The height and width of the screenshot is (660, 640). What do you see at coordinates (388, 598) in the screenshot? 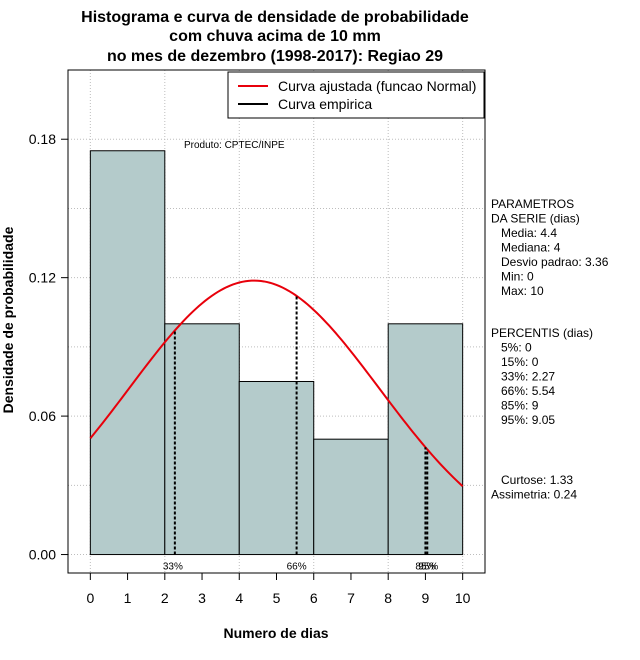
I see `x-tick-label: 8` at bounding box center [388, 598].